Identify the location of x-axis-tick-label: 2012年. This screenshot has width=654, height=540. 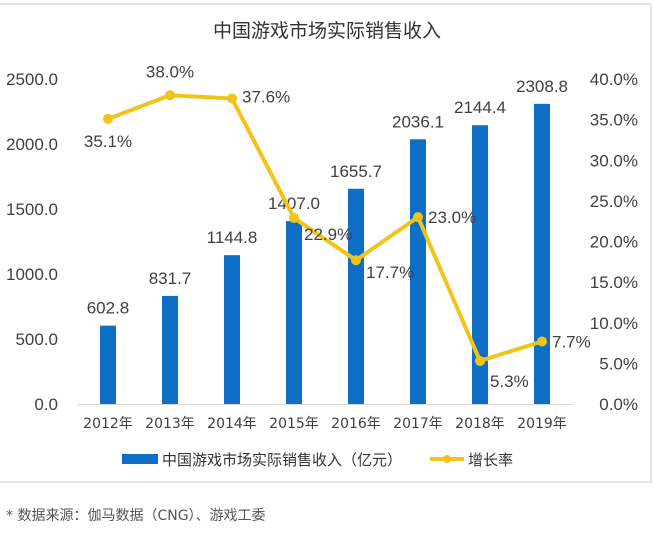
(108, 424).